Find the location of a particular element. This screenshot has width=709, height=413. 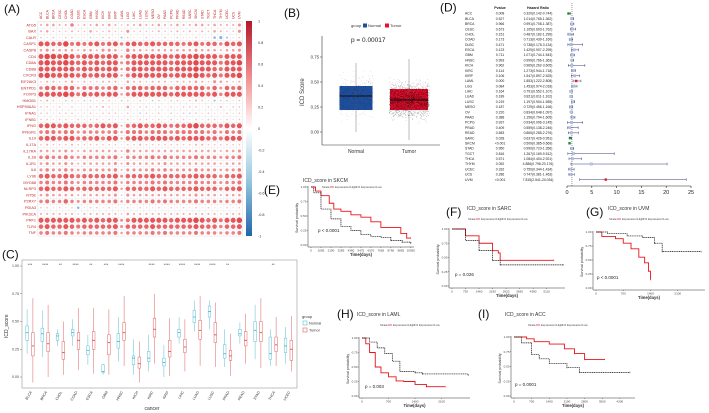

column-label: KIRP is located at coordinates (116, 14).